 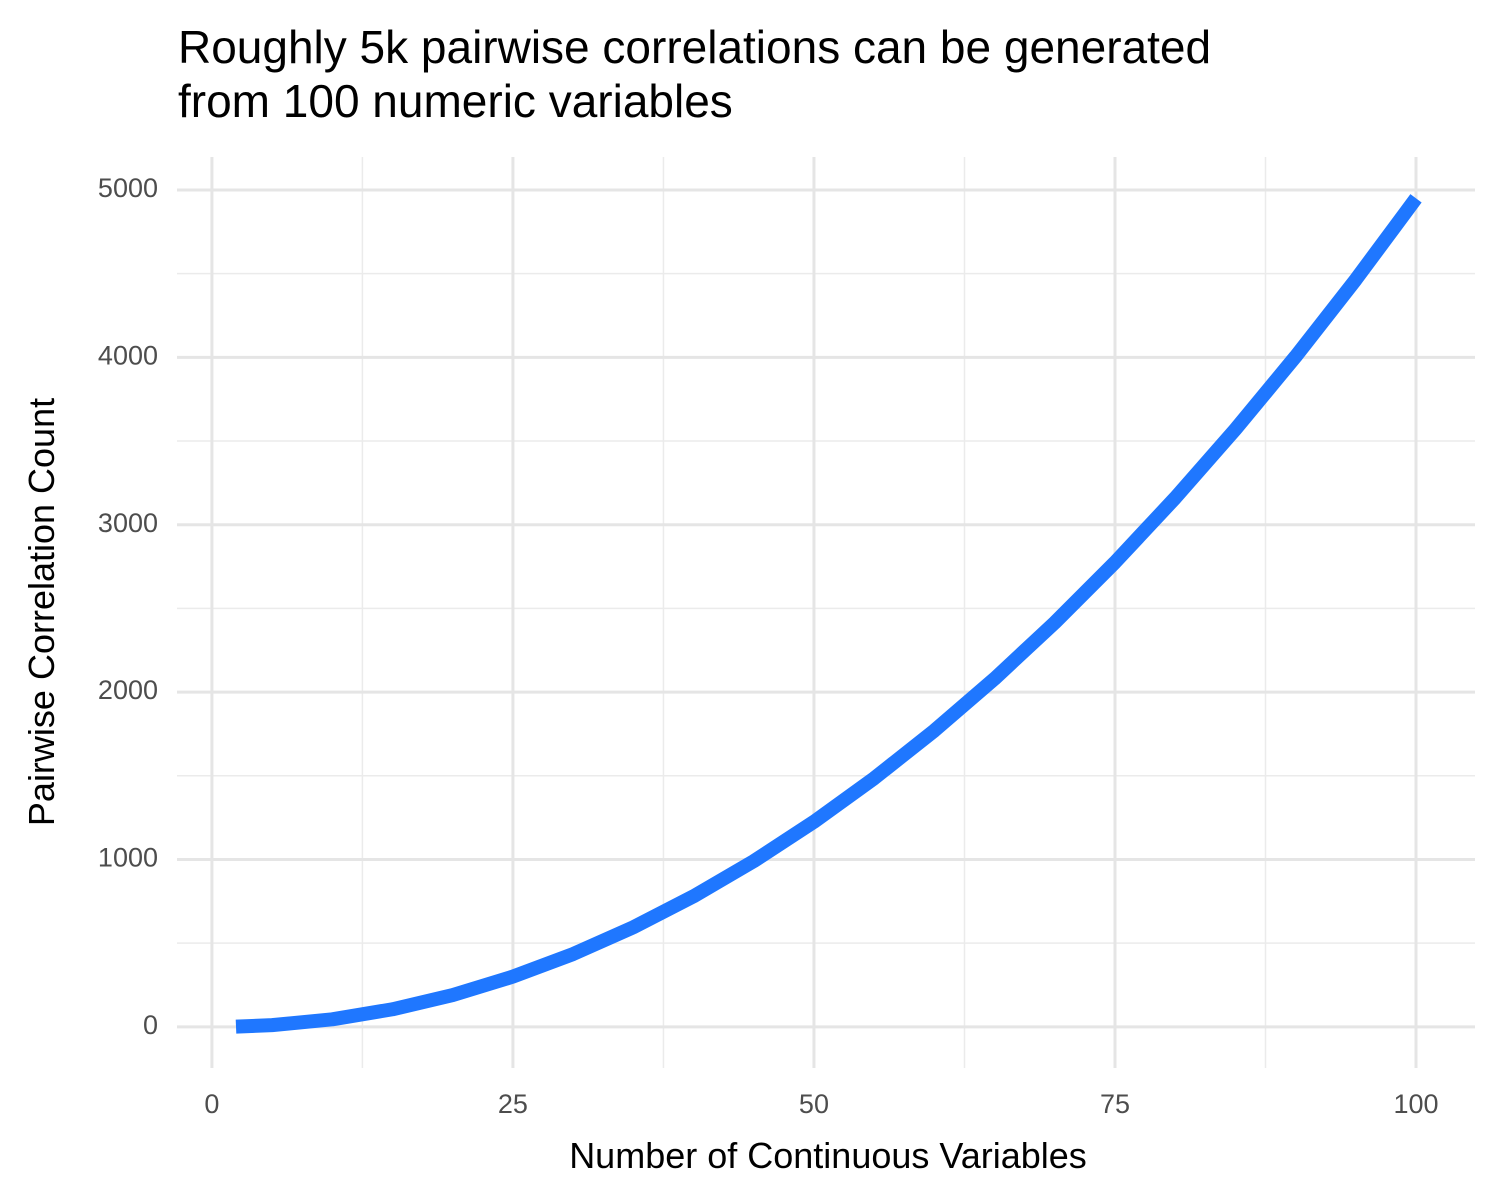 What do you see at coordinates (211, 1104) in the screenshot?
I see `x-tick-label: 0` at bounding box center [211, 1104].